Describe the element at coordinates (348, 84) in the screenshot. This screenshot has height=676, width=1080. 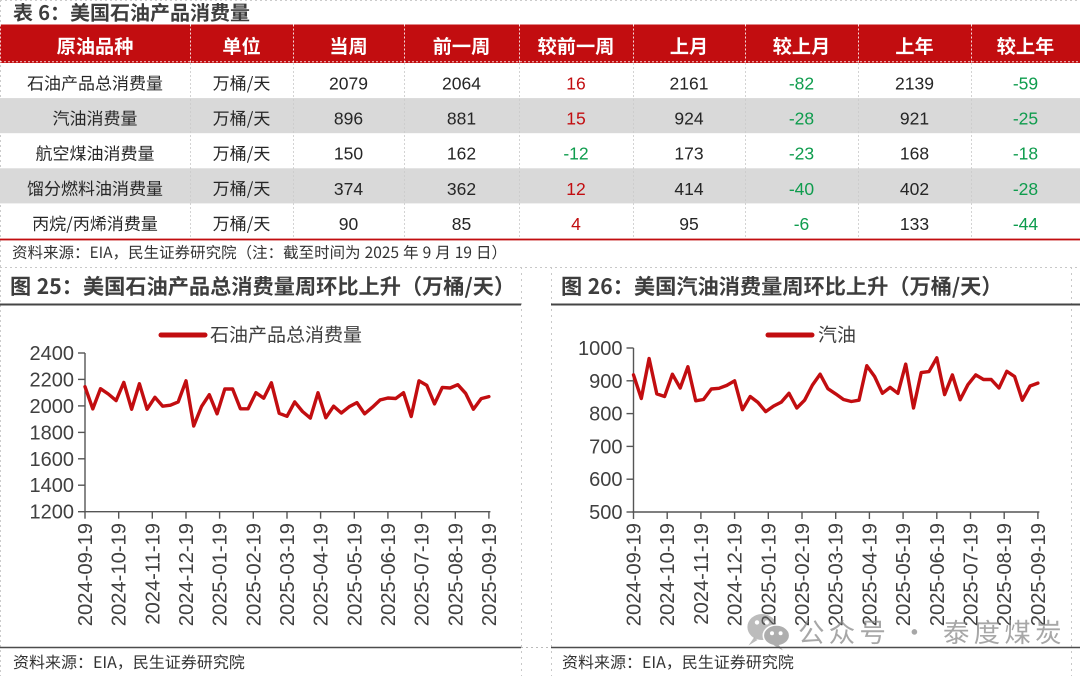
I see `svg-text: 2079` at that location.